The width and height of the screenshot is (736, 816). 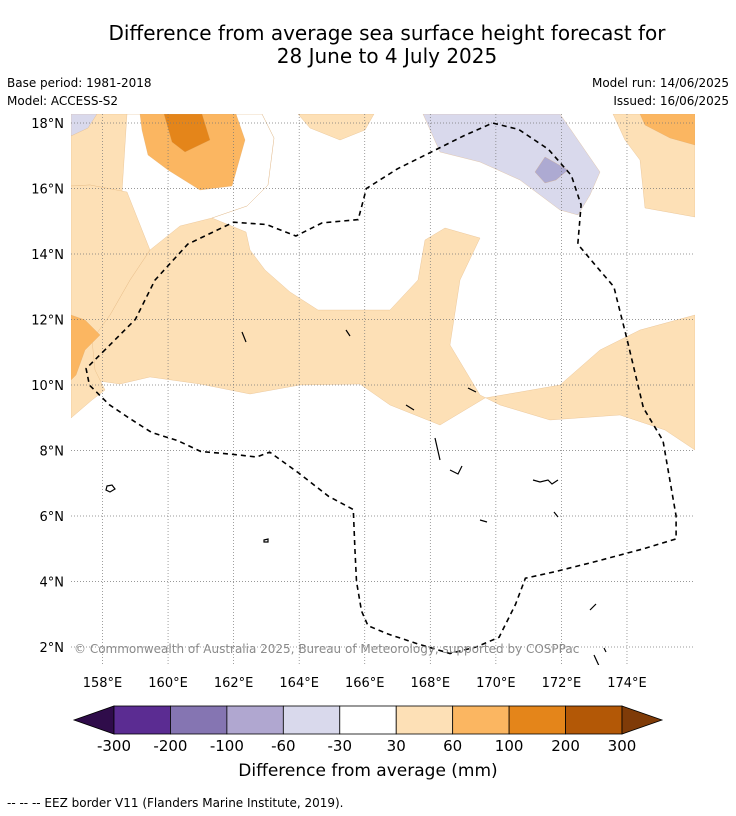 I want to click on latitude-labels: 2°N 4°N 6°N 8°N 10°N 12°N 14°N 16°N 18°N, so click(x=47, y=386).